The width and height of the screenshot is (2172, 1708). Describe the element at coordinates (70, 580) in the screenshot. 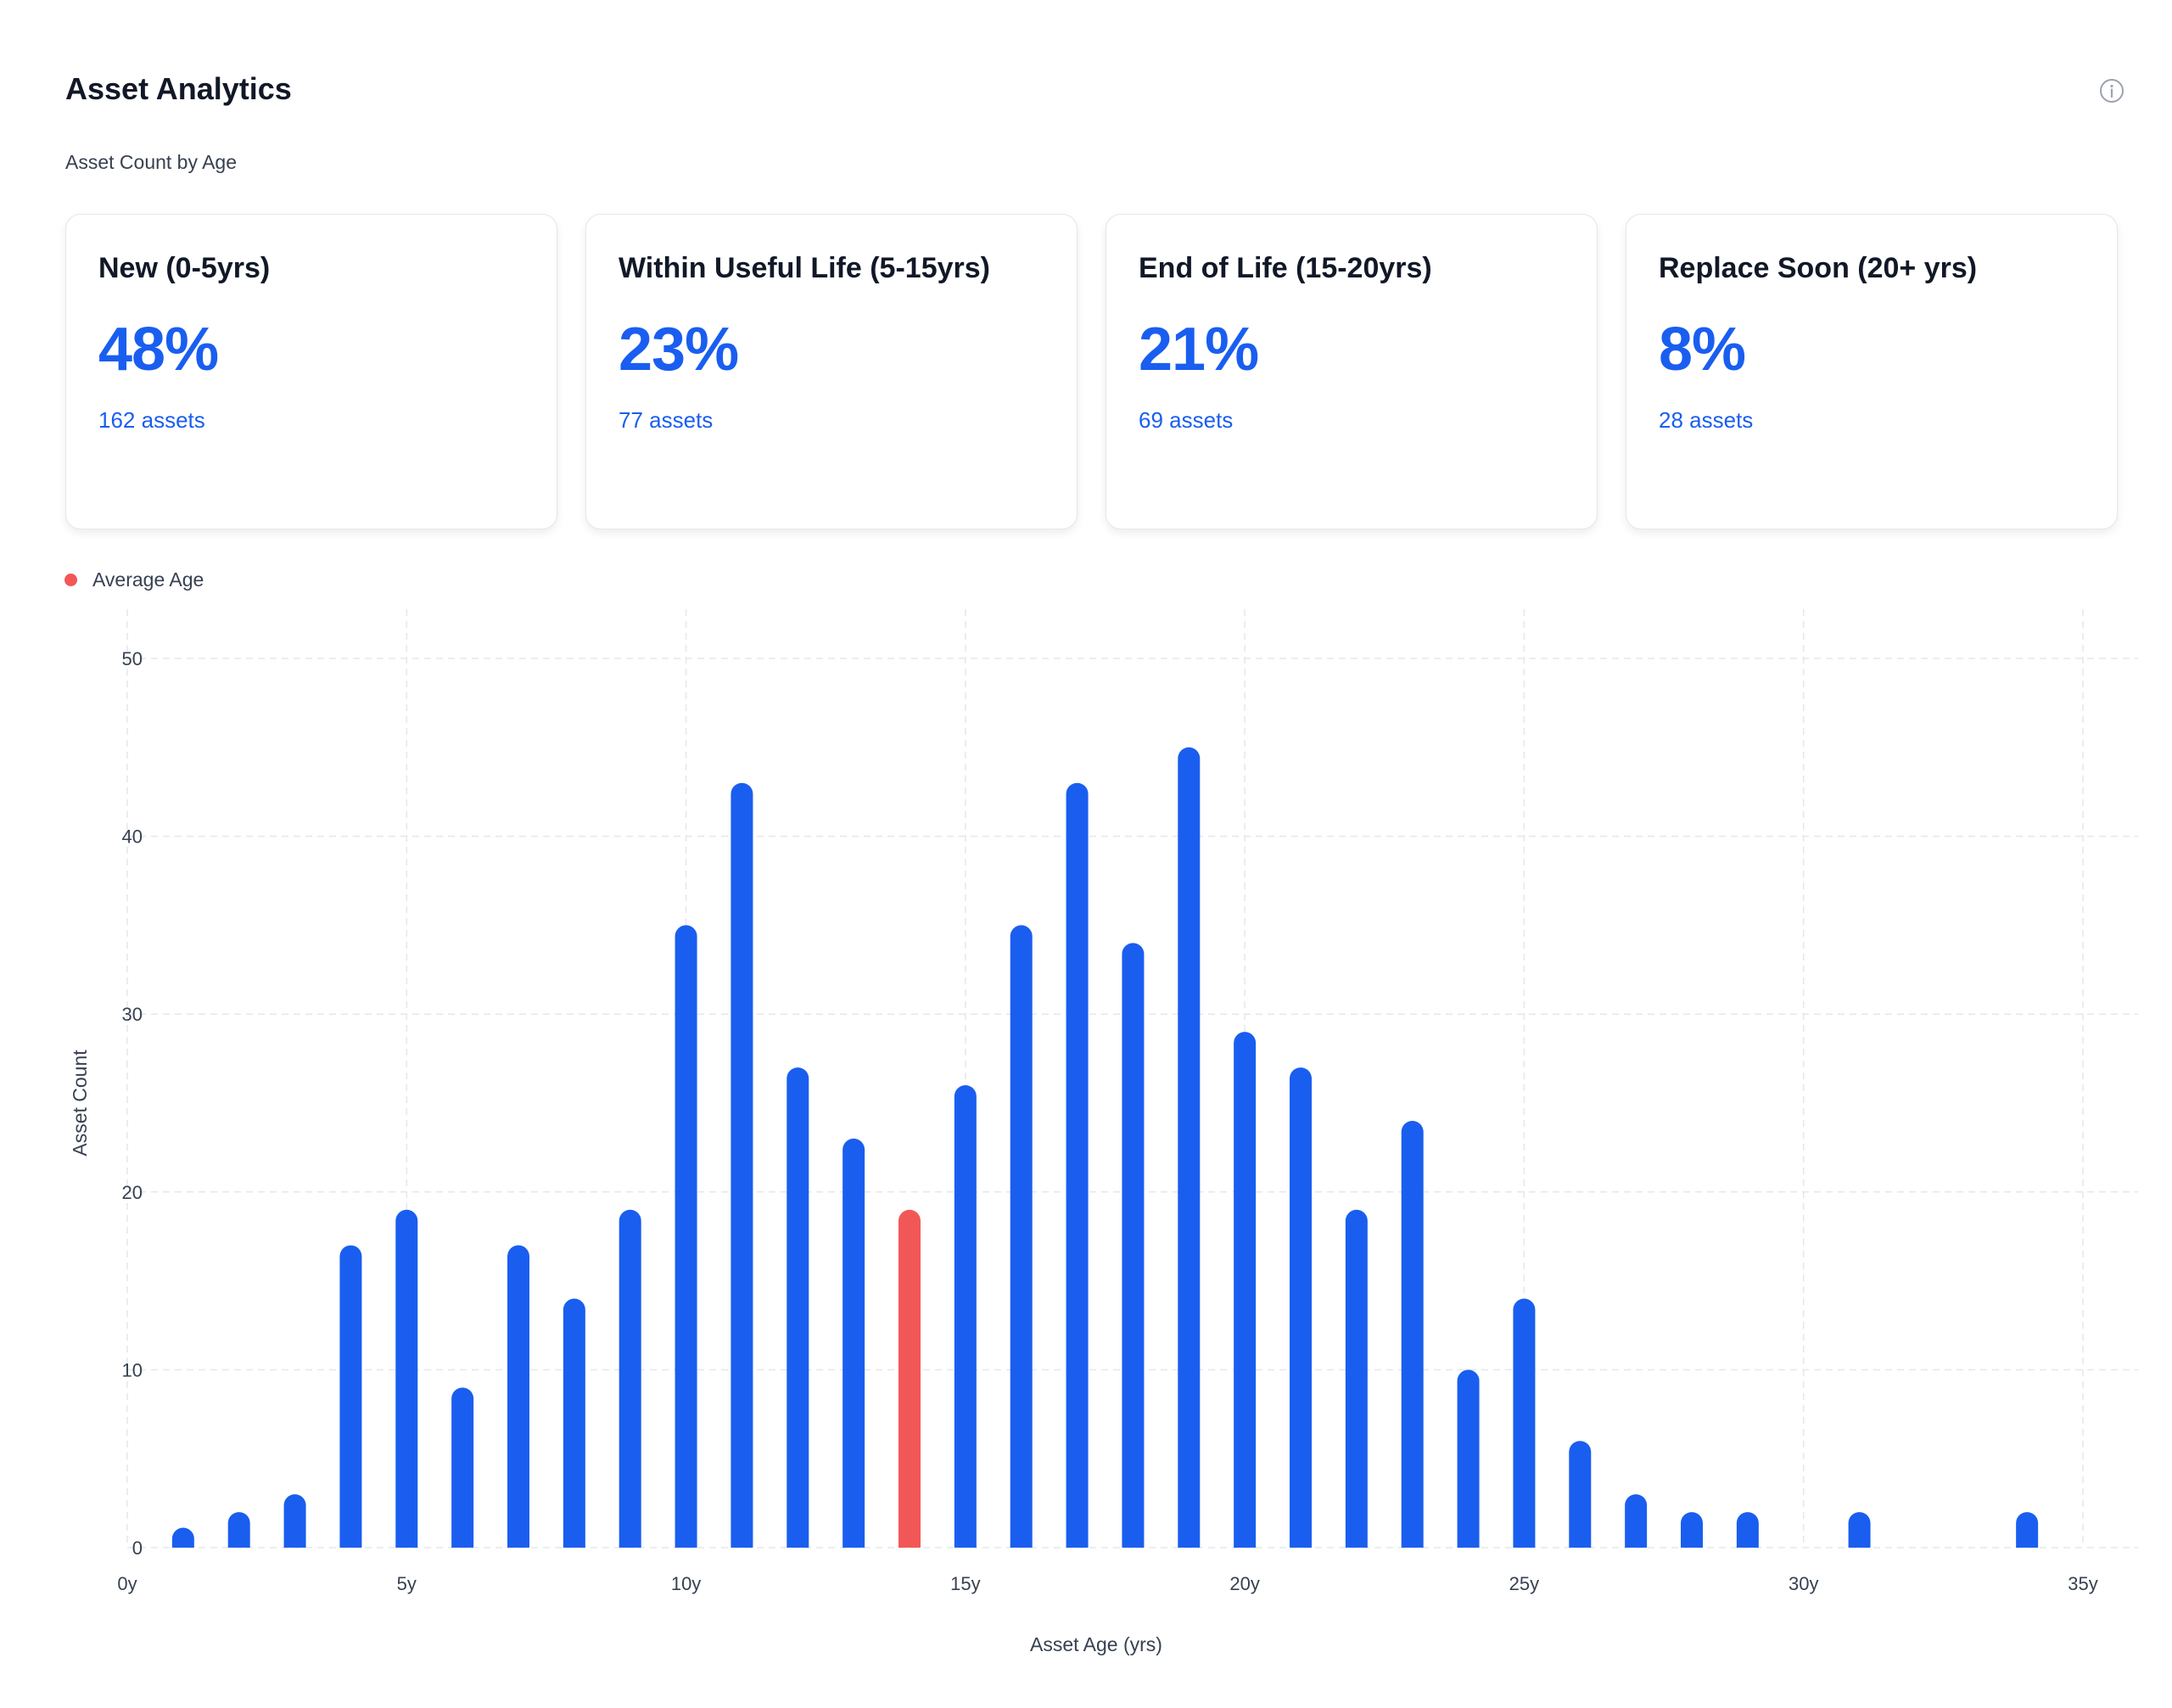

I see `legend-dot-icon` at that location.